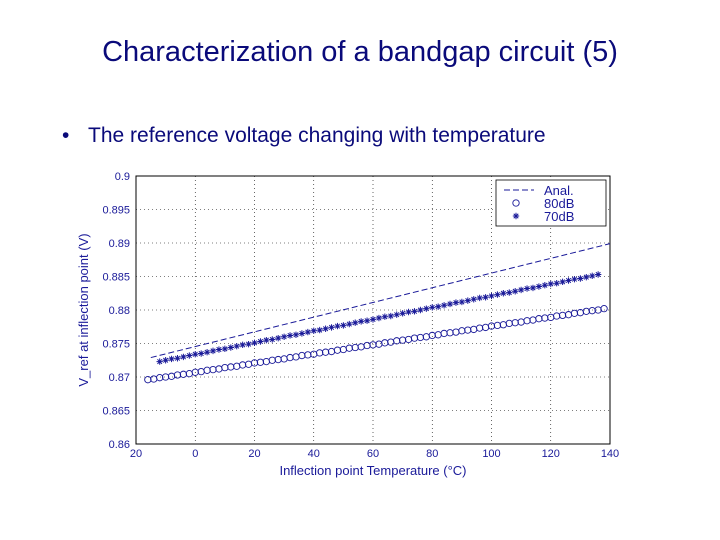 Image resolution: width=720 pixels, height=540 pixels. I want to click on y-tick-label: 0.885, so click(116, 278).